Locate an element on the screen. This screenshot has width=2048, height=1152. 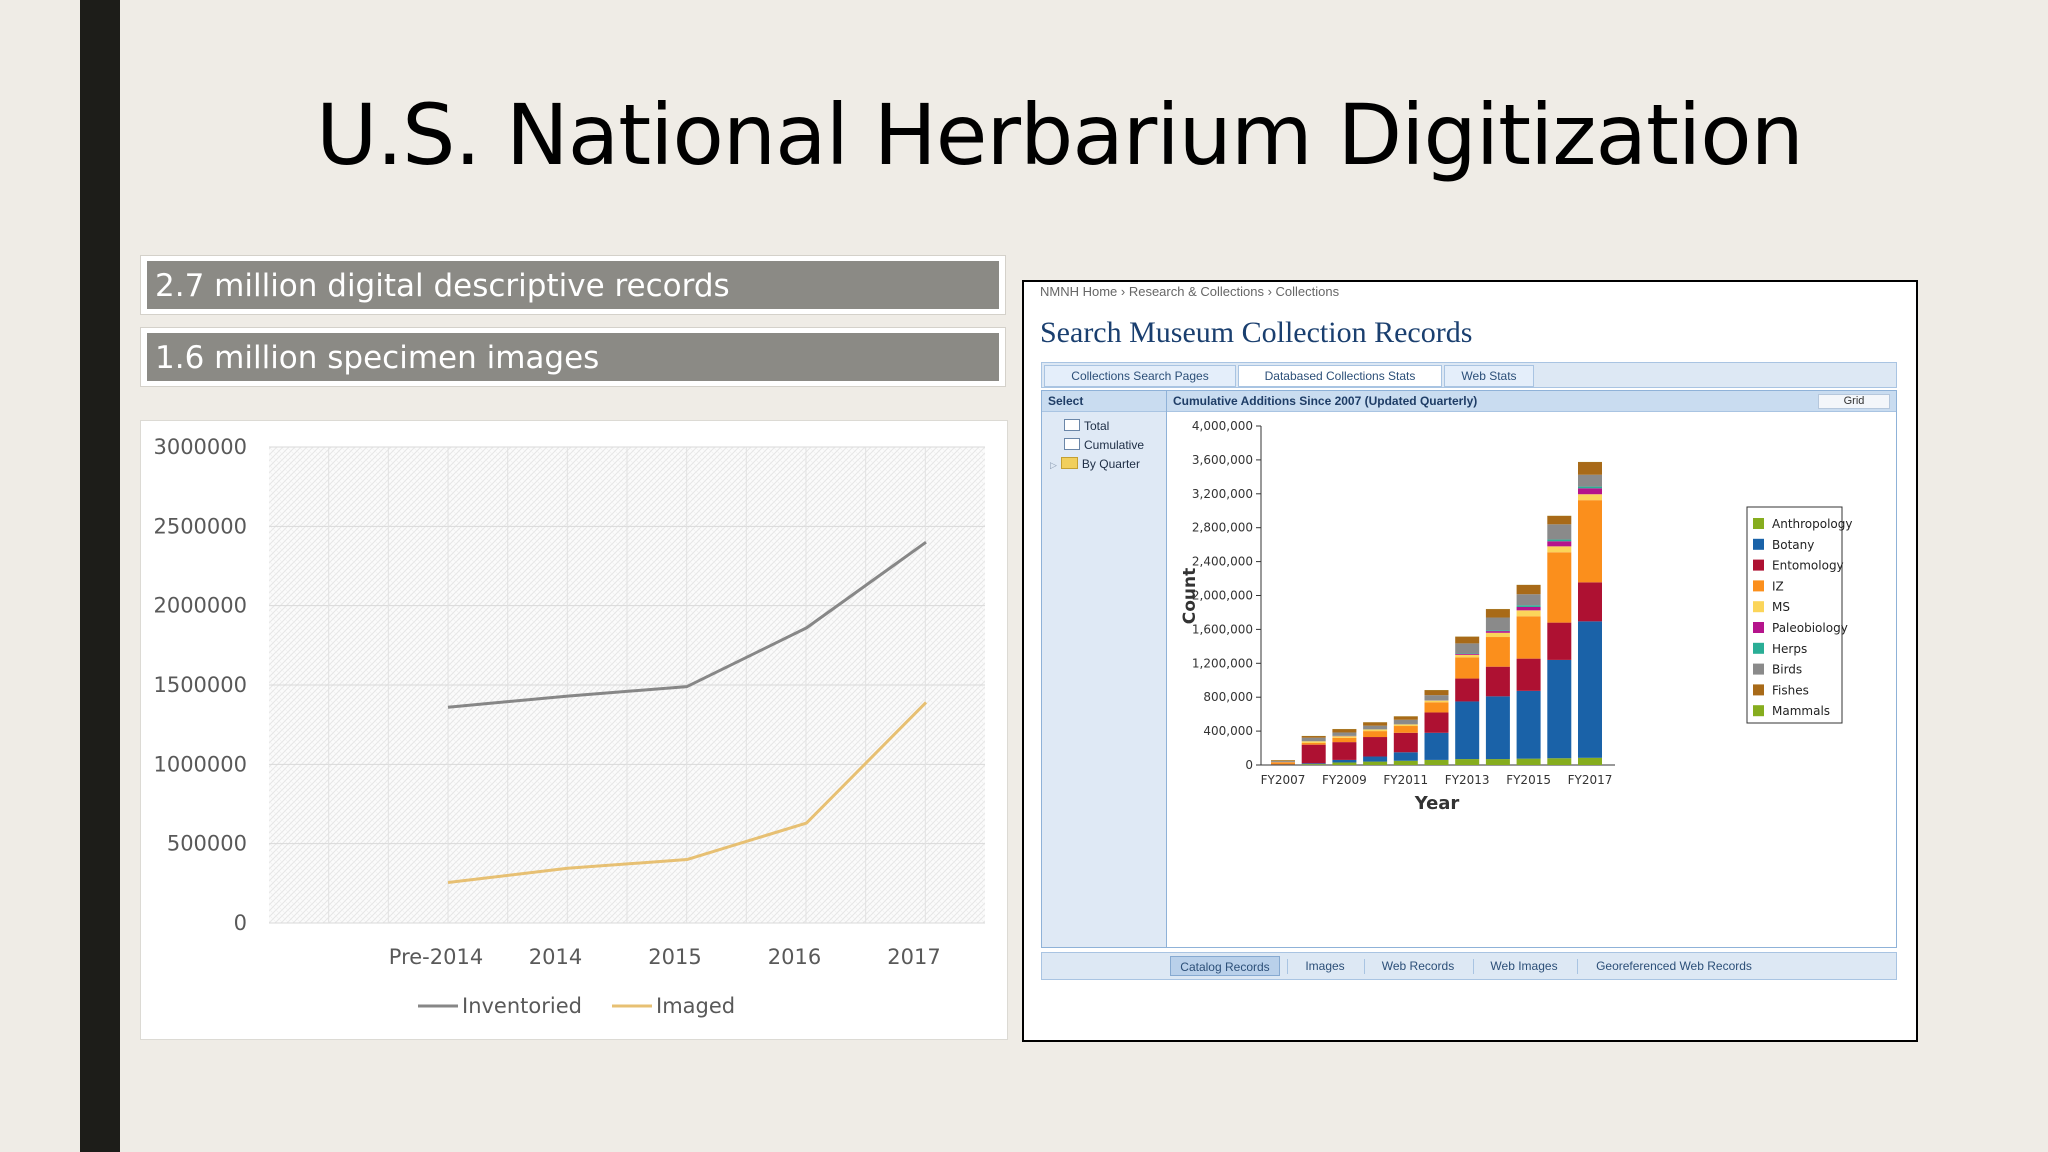
x-tick-label: 2016 is located at coordinates (794, 957).